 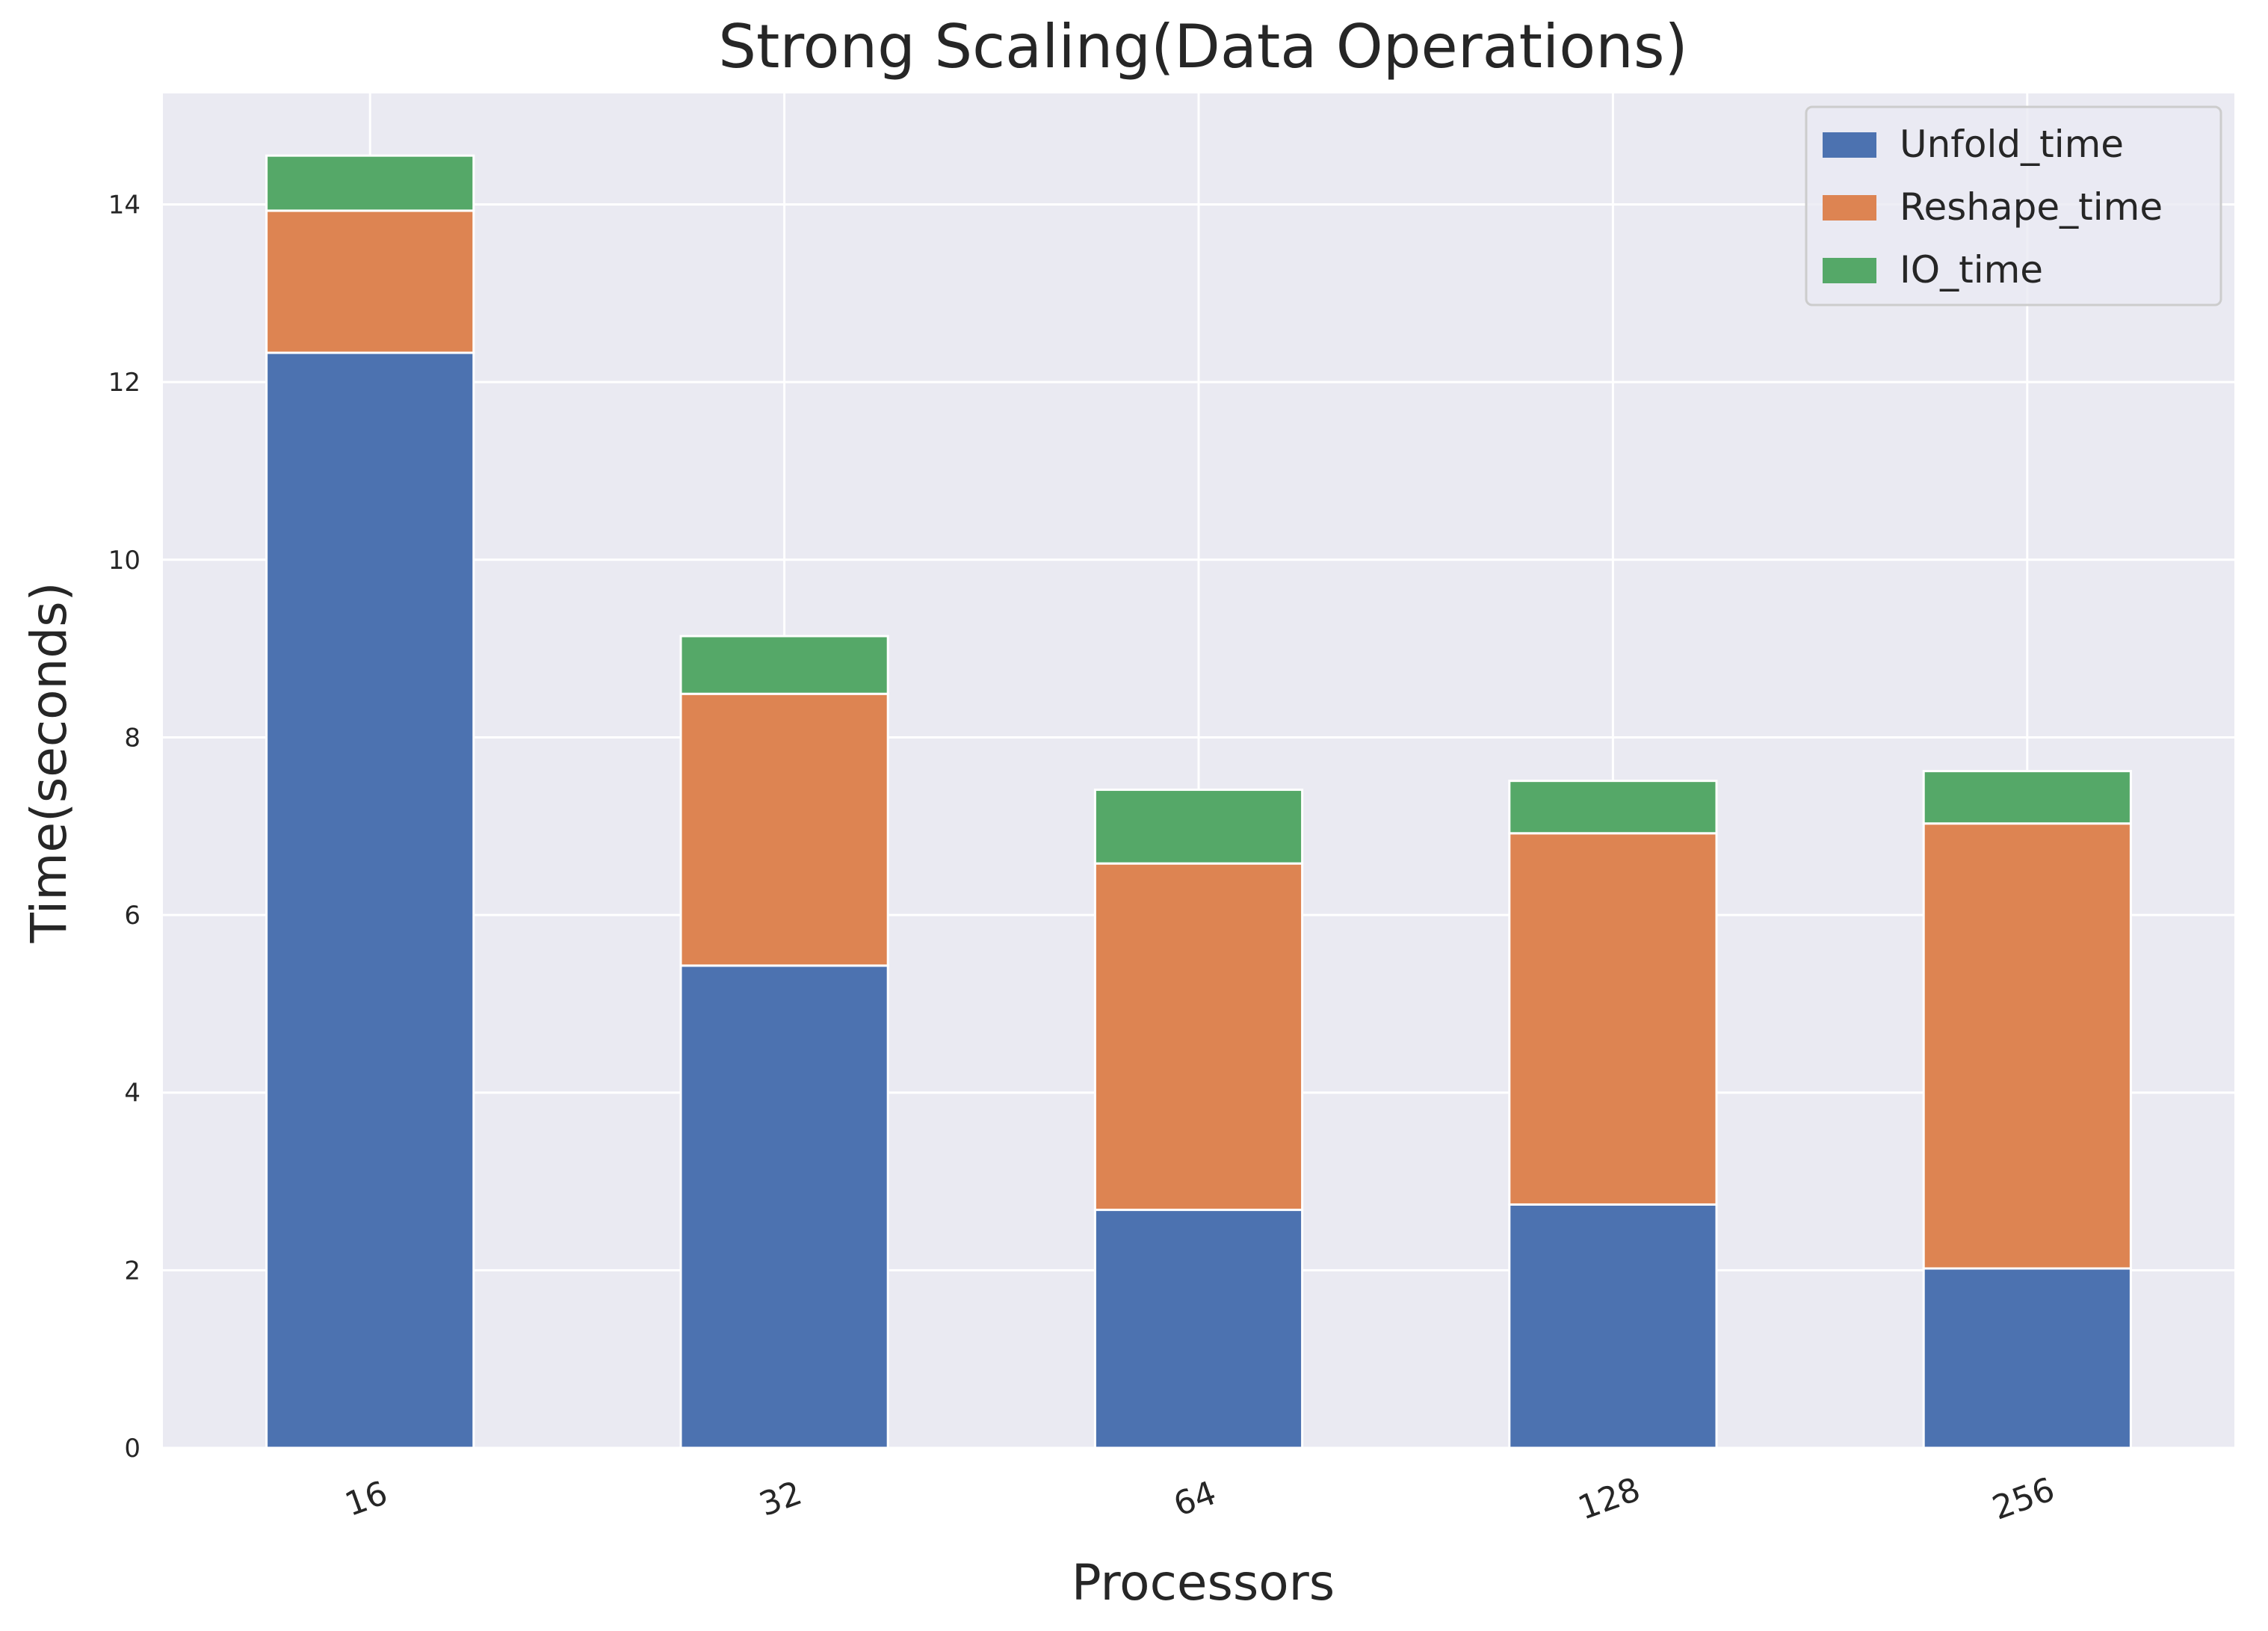 What do you see at coordinates (132, 916) in the screenshot?
I see `y-tick-label: 6` at bounding box center [132, 916].